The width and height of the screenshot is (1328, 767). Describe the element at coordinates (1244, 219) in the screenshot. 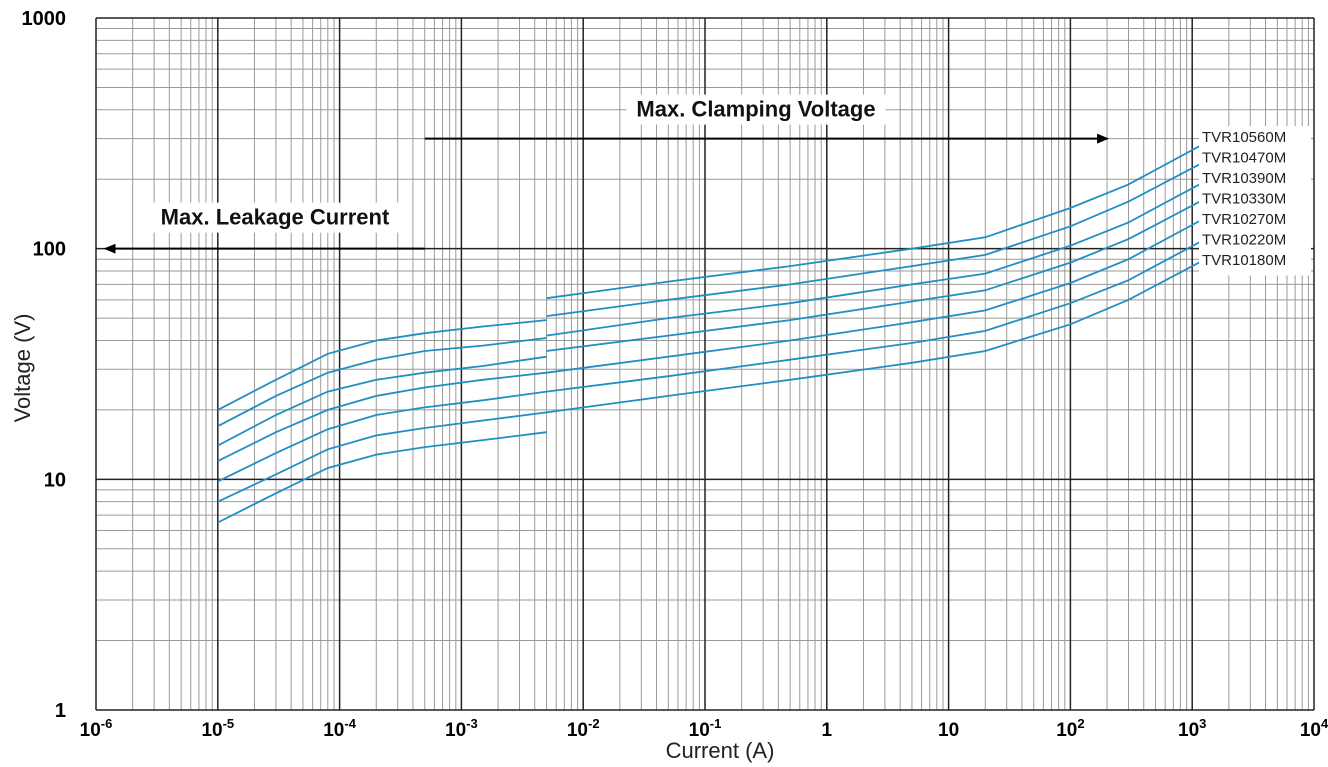

I see `series-label: TVR10270M` at that location.